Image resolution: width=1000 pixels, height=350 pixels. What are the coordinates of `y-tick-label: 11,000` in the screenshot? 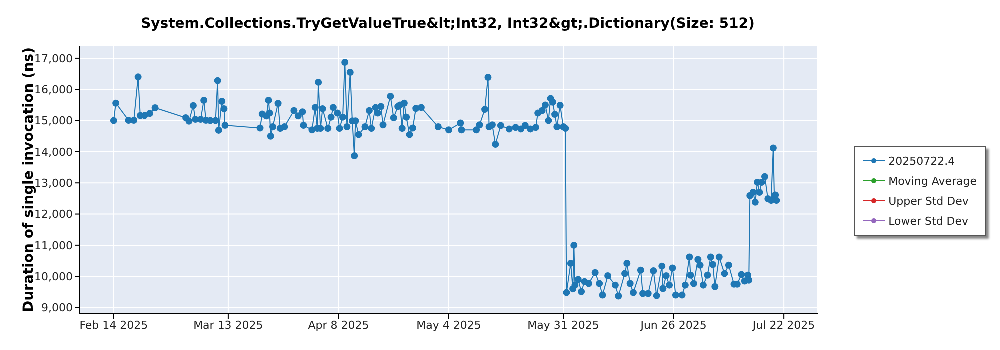 It's located at (53, 245).